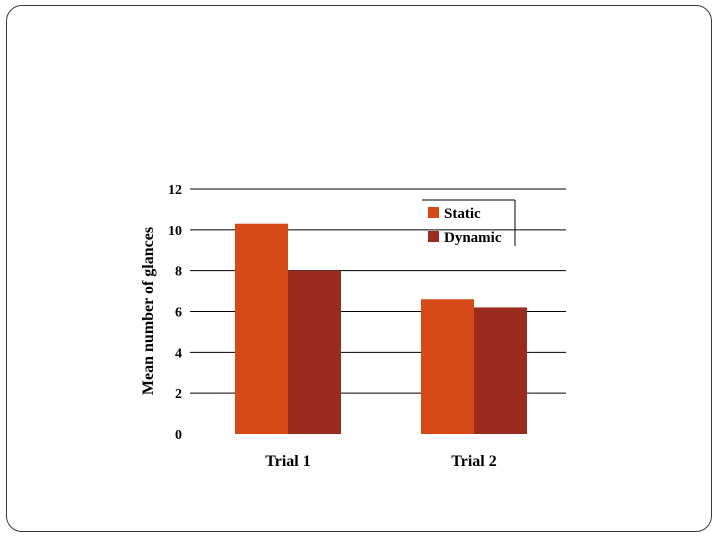 This screenshot has height=540, width=720. I want to click on x-category-label: Trial 2, so click(473, 461).